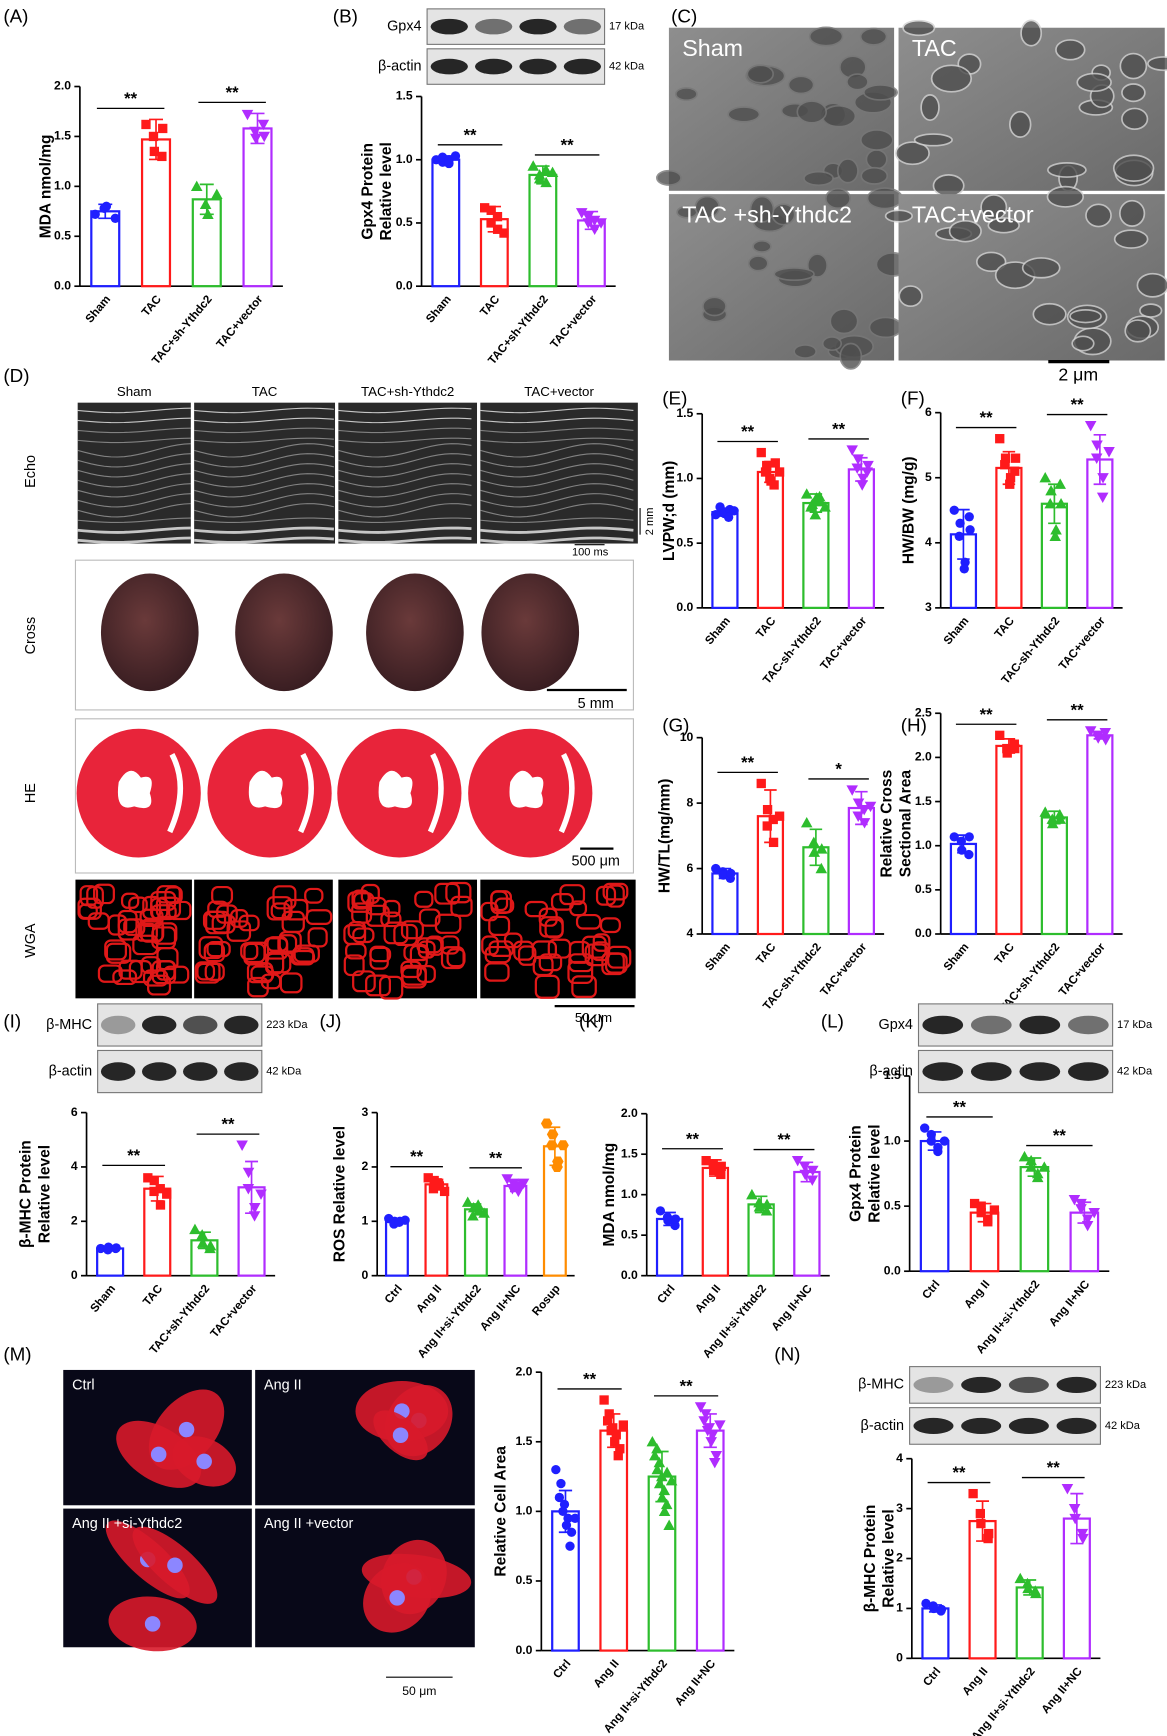 Image resolution: width=1167 pixels, height=1736 pixels. Describe the element at coordinates (158, 1454) in the screenshot. I see `nucleus` at that location.